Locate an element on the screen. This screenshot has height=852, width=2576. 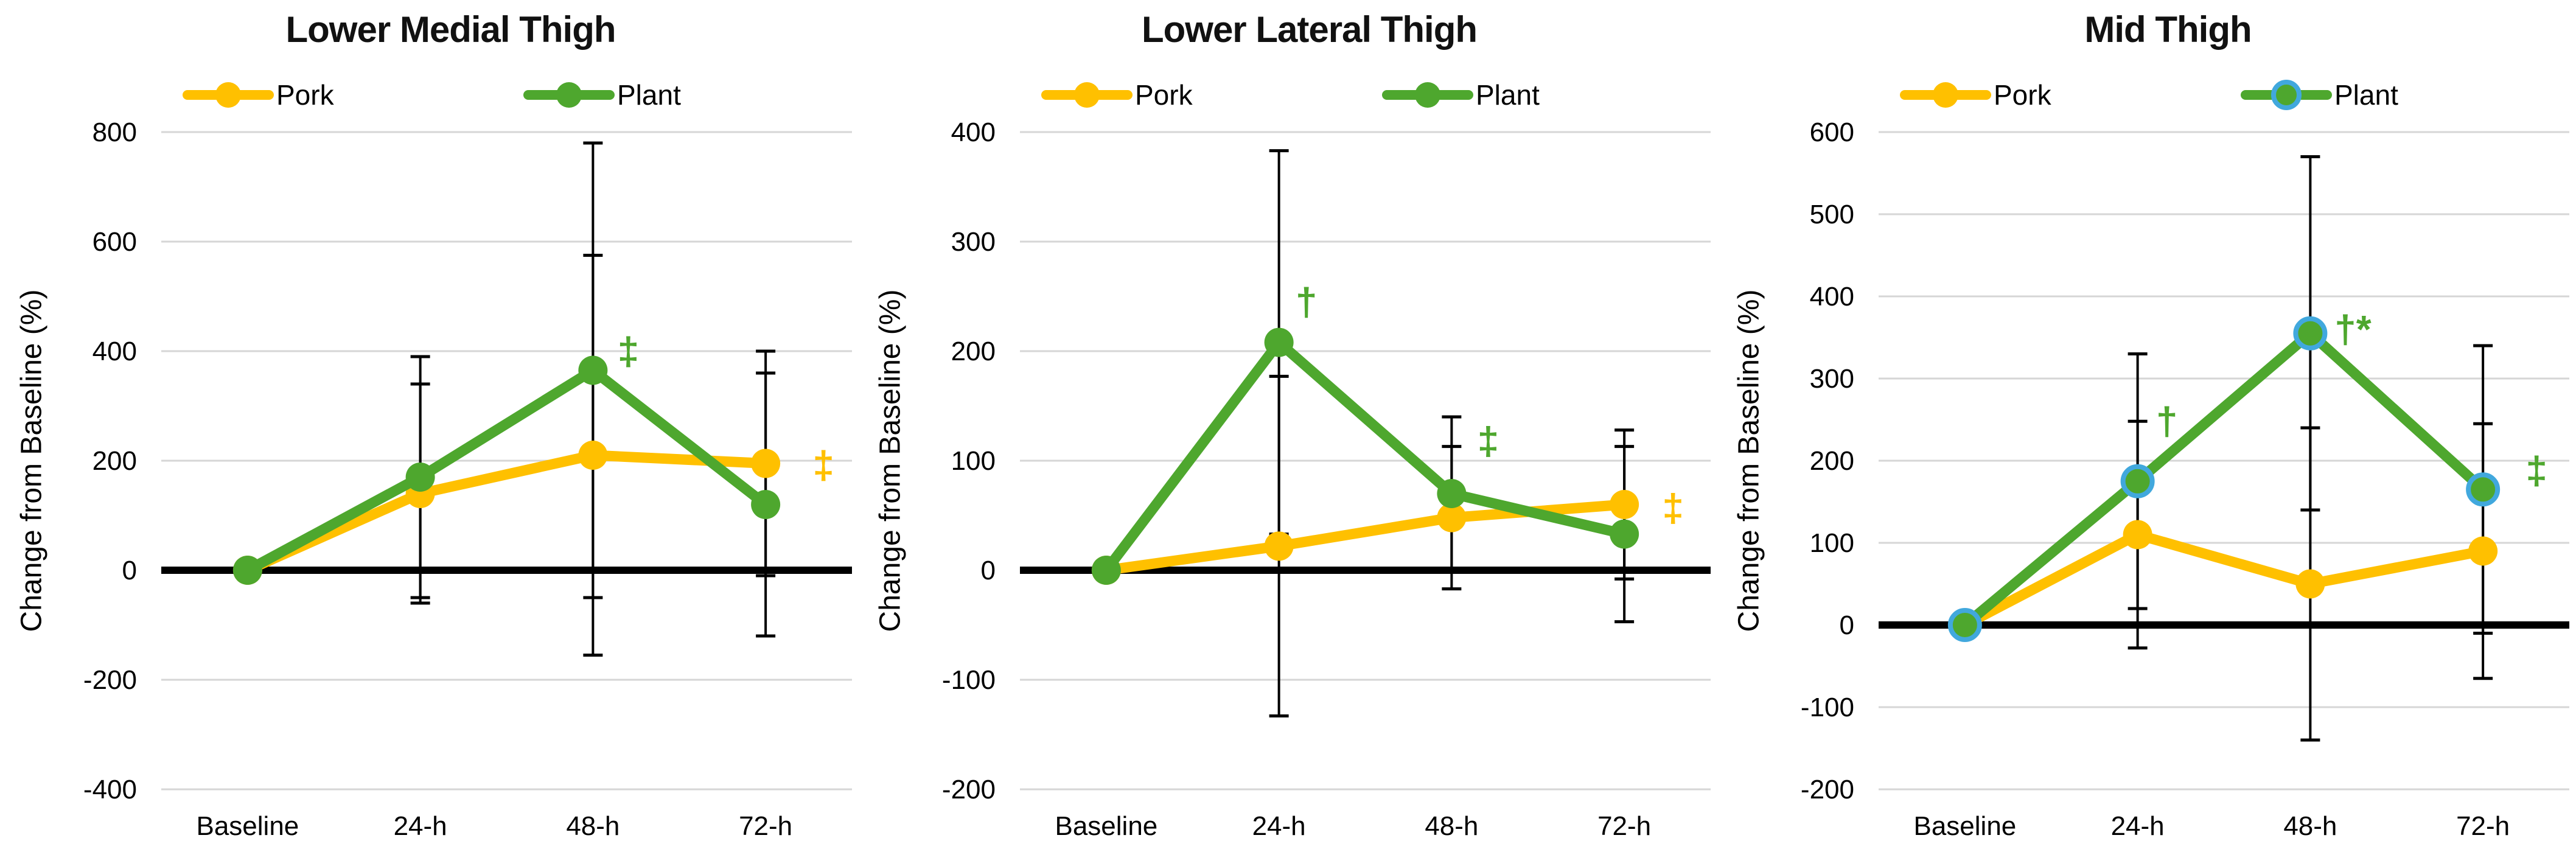
y-tick-label: 500 is located at coordinates (1832, 214).